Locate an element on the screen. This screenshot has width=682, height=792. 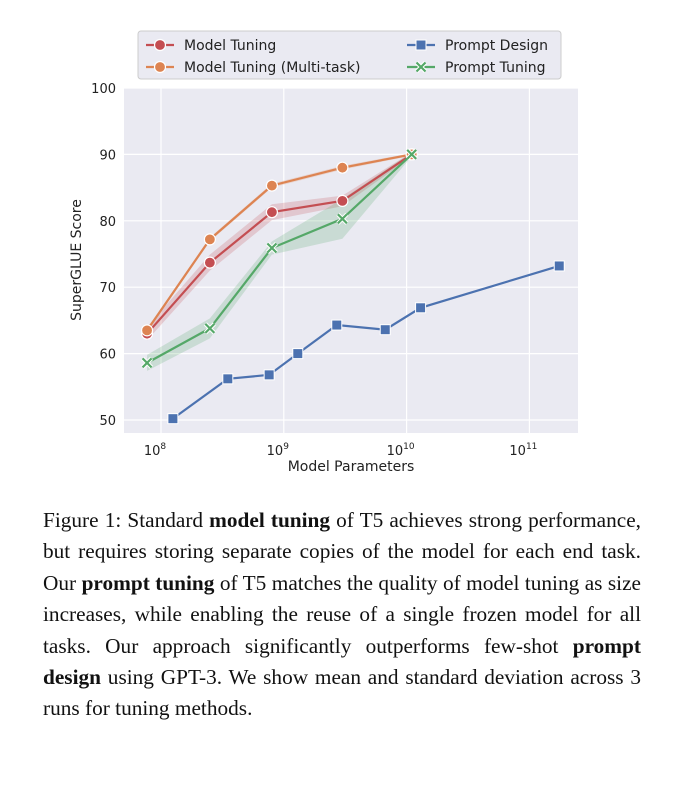
legend-marker-prompt-tuning is located at coordinates (421, 67).